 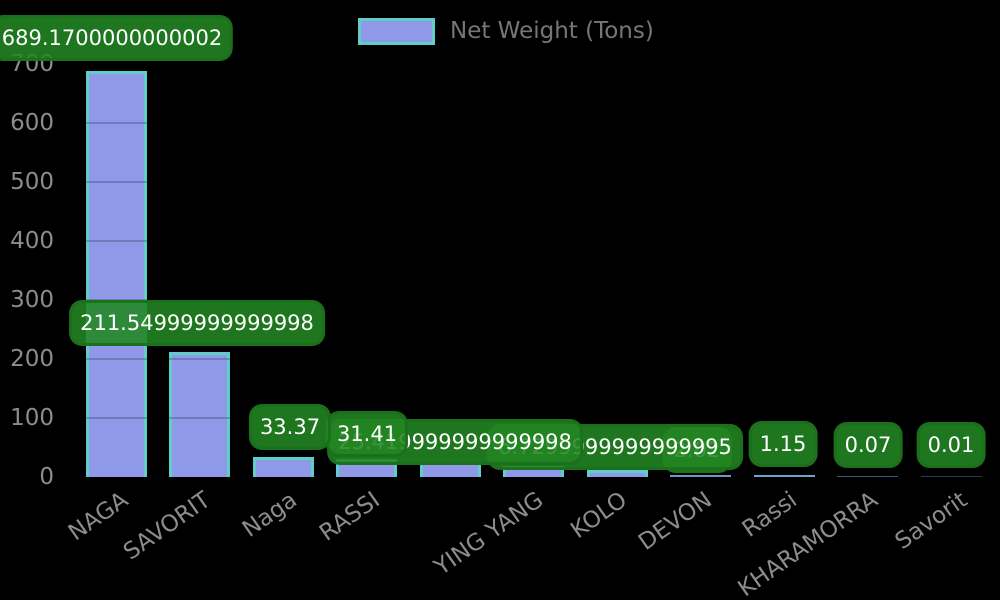 I want to click on y-tick-label: 100, so click(x=32, y=418).